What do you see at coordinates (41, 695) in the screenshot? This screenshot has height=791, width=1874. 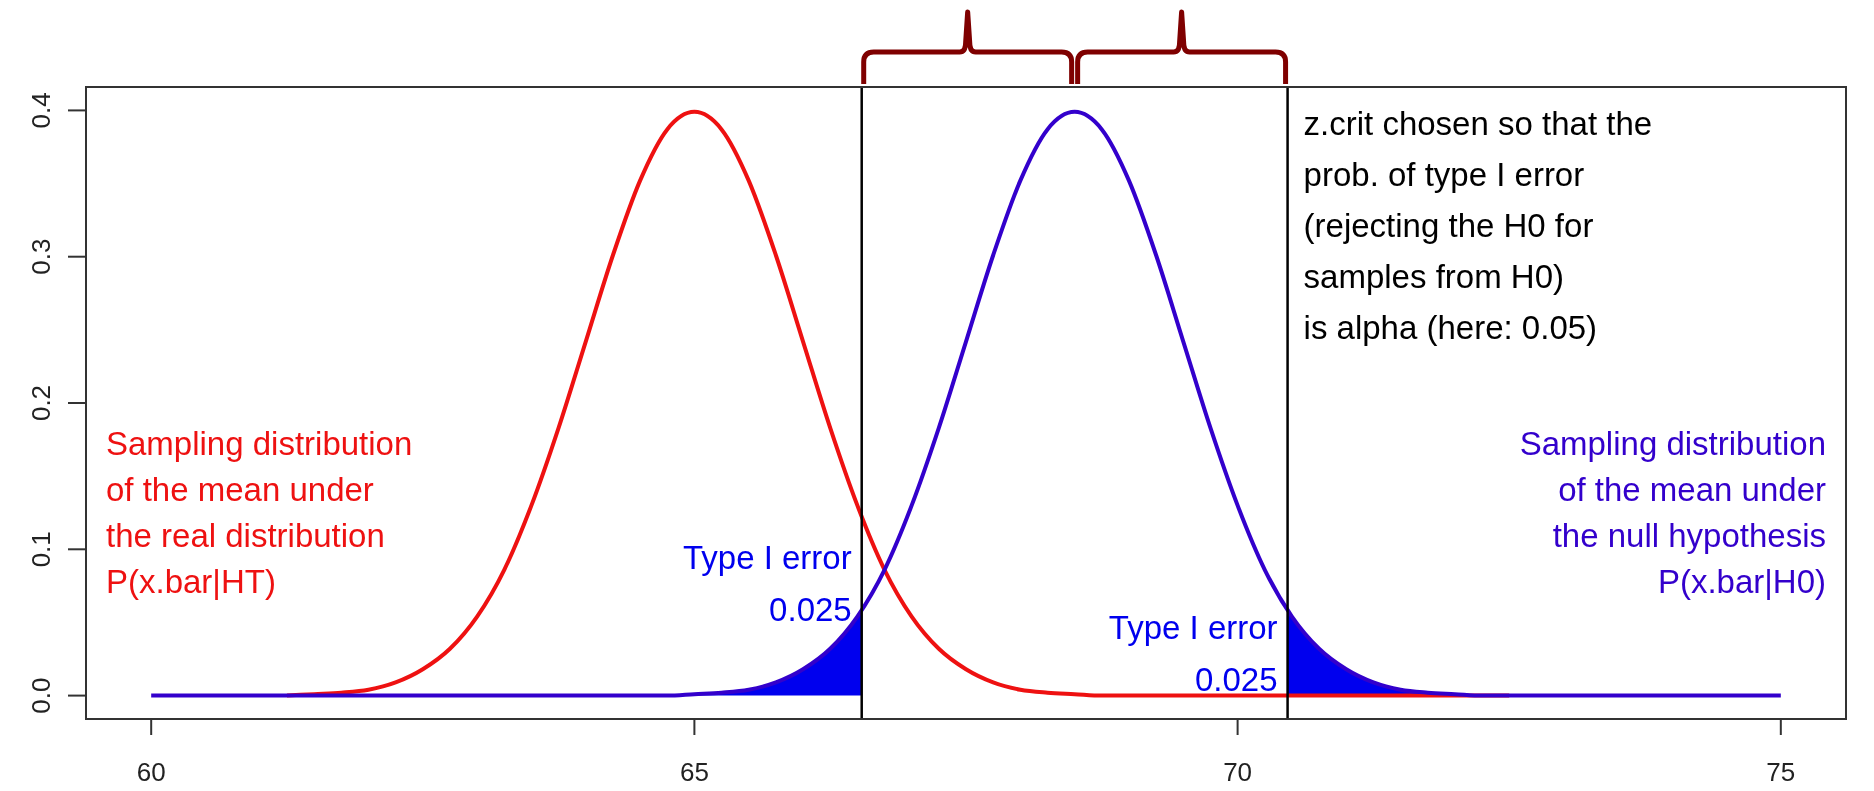 I see `y-tick-label: 0.0` at bounding box center [41, 695].